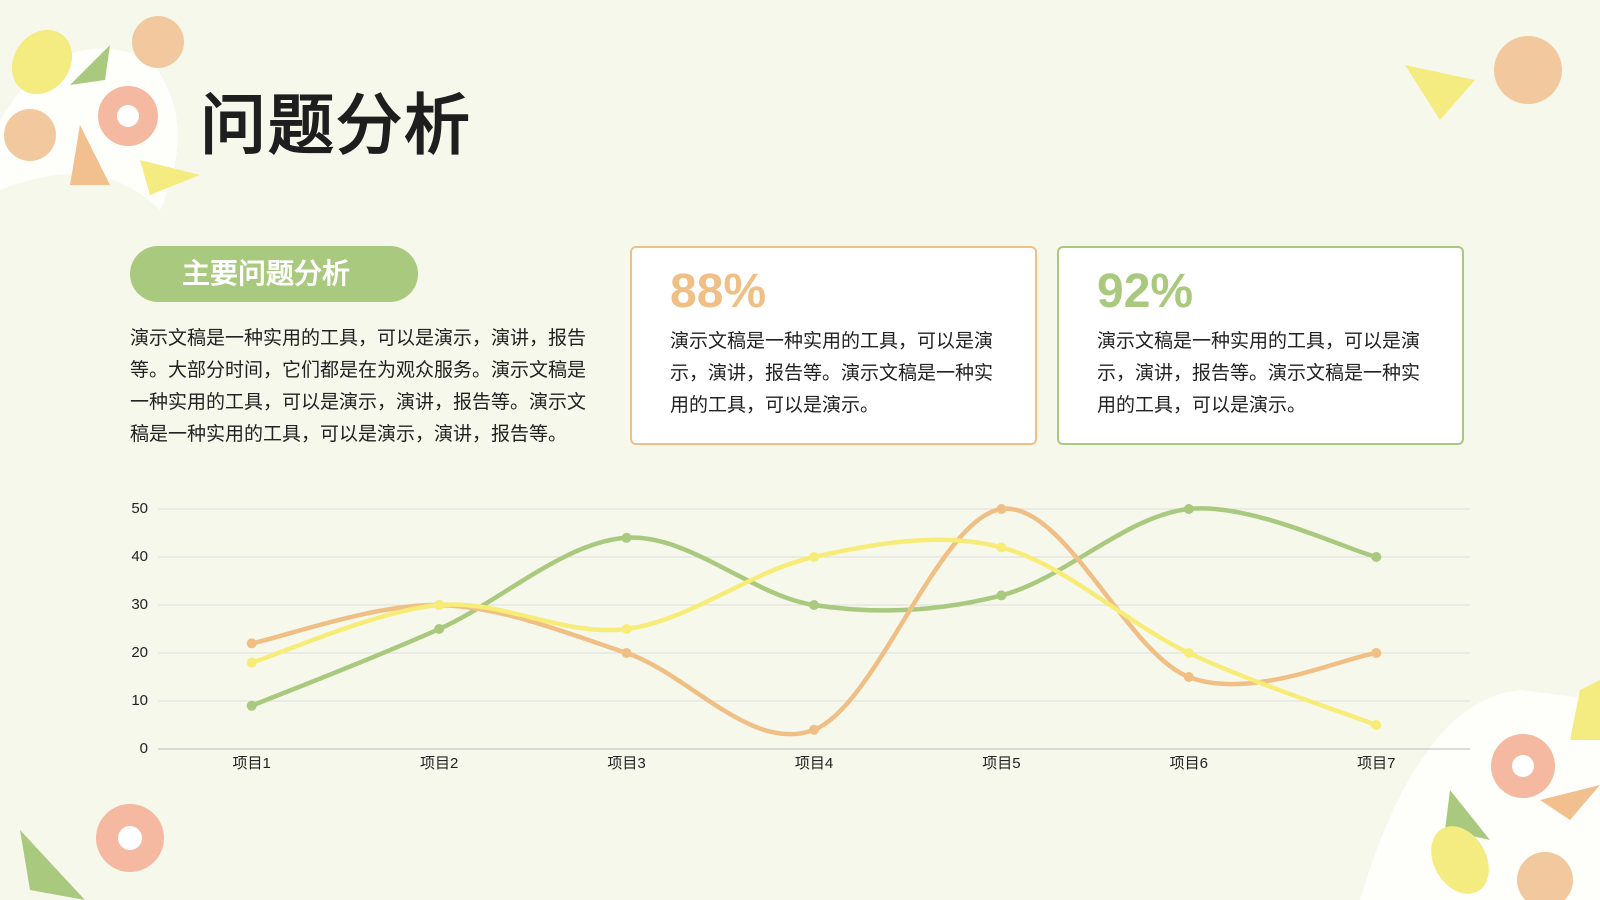 The width and height of the screenshot is (1600, 900). Describe the element at coordinates (144, 748) in the screenshot. I see `y-tick-label: 0` at that location.